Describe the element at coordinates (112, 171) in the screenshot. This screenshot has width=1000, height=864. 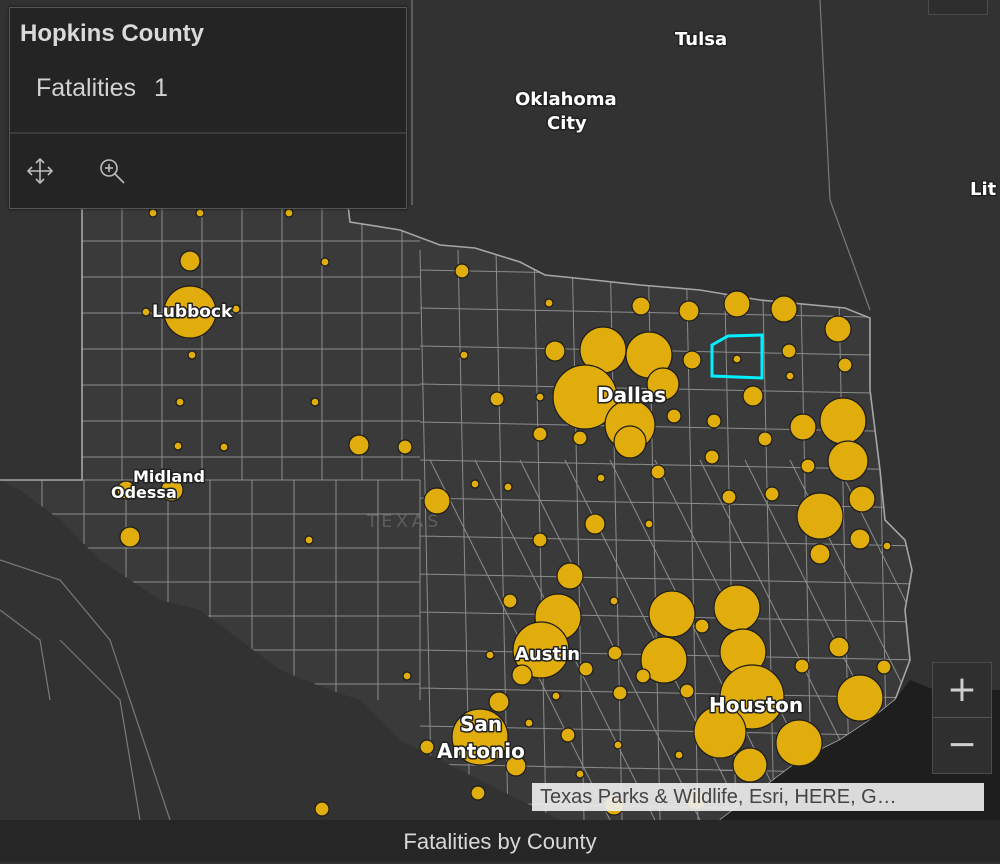
I see `zoom-to-icon` at that location.